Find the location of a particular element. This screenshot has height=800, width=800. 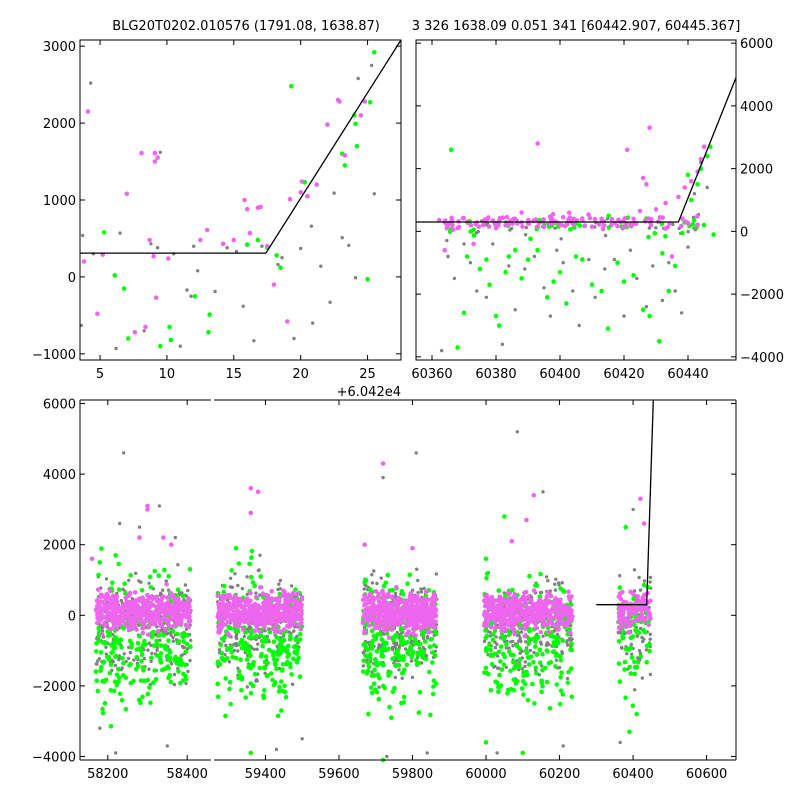

zoom-right-green-point is located at coordinates (560, 272).